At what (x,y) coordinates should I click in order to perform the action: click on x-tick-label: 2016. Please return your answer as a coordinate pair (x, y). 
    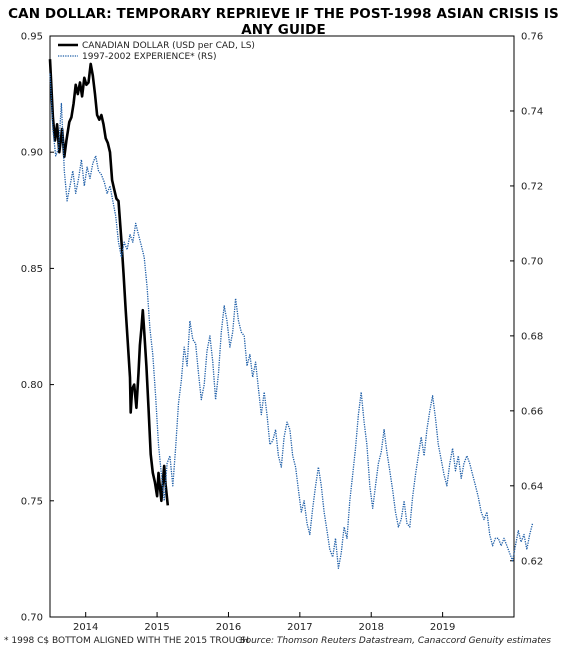
    Looking at the image, I should click on (228, 627).